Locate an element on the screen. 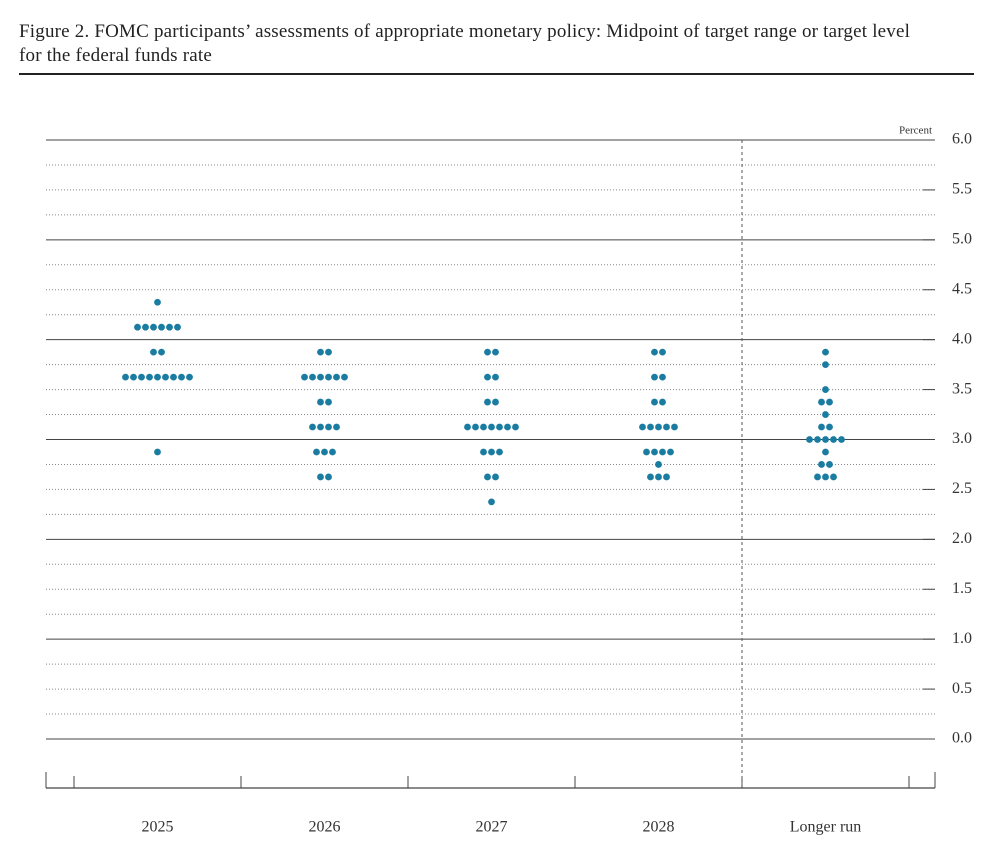 The width and height of the screenshot is (1000, 848). y-tick-label: 0.0 is located at coordinates (962, 738).